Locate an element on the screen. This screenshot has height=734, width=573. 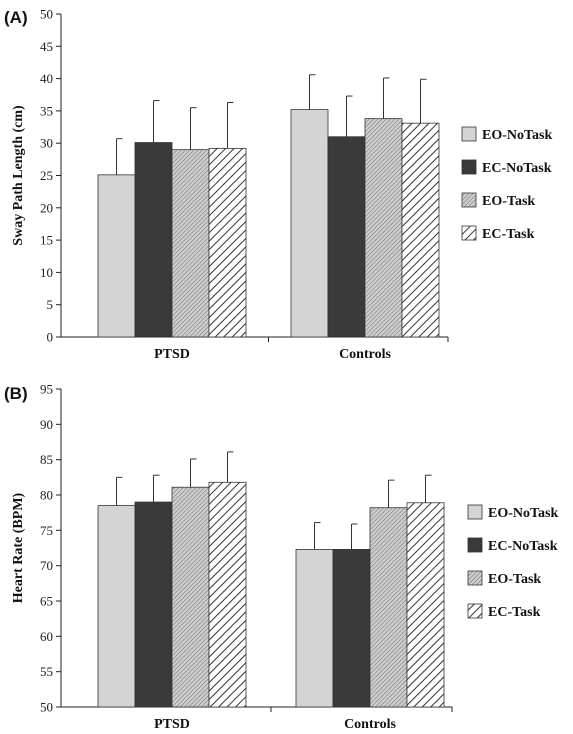
chart-a-category-label: Controls is located at coordinates (365, 354).